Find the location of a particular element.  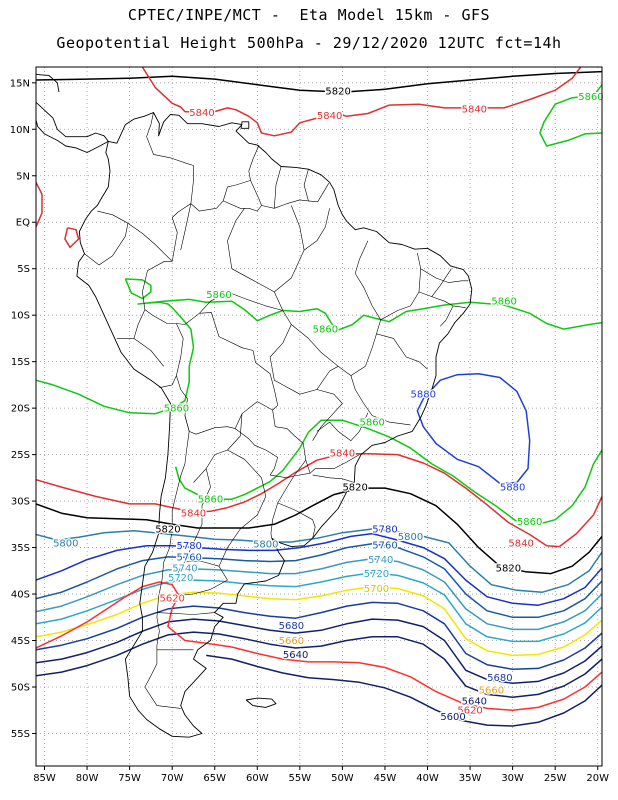

lon-tick-label: 25W is located at coordinates (555, 778).